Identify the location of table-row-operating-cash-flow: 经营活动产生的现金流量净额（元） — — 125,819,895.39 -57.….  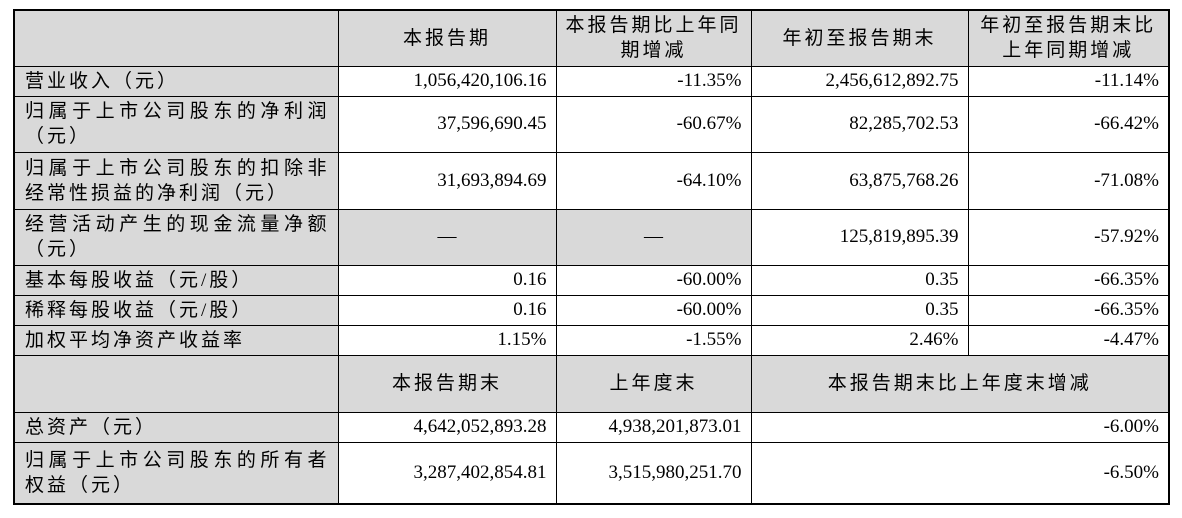
(591, 237).